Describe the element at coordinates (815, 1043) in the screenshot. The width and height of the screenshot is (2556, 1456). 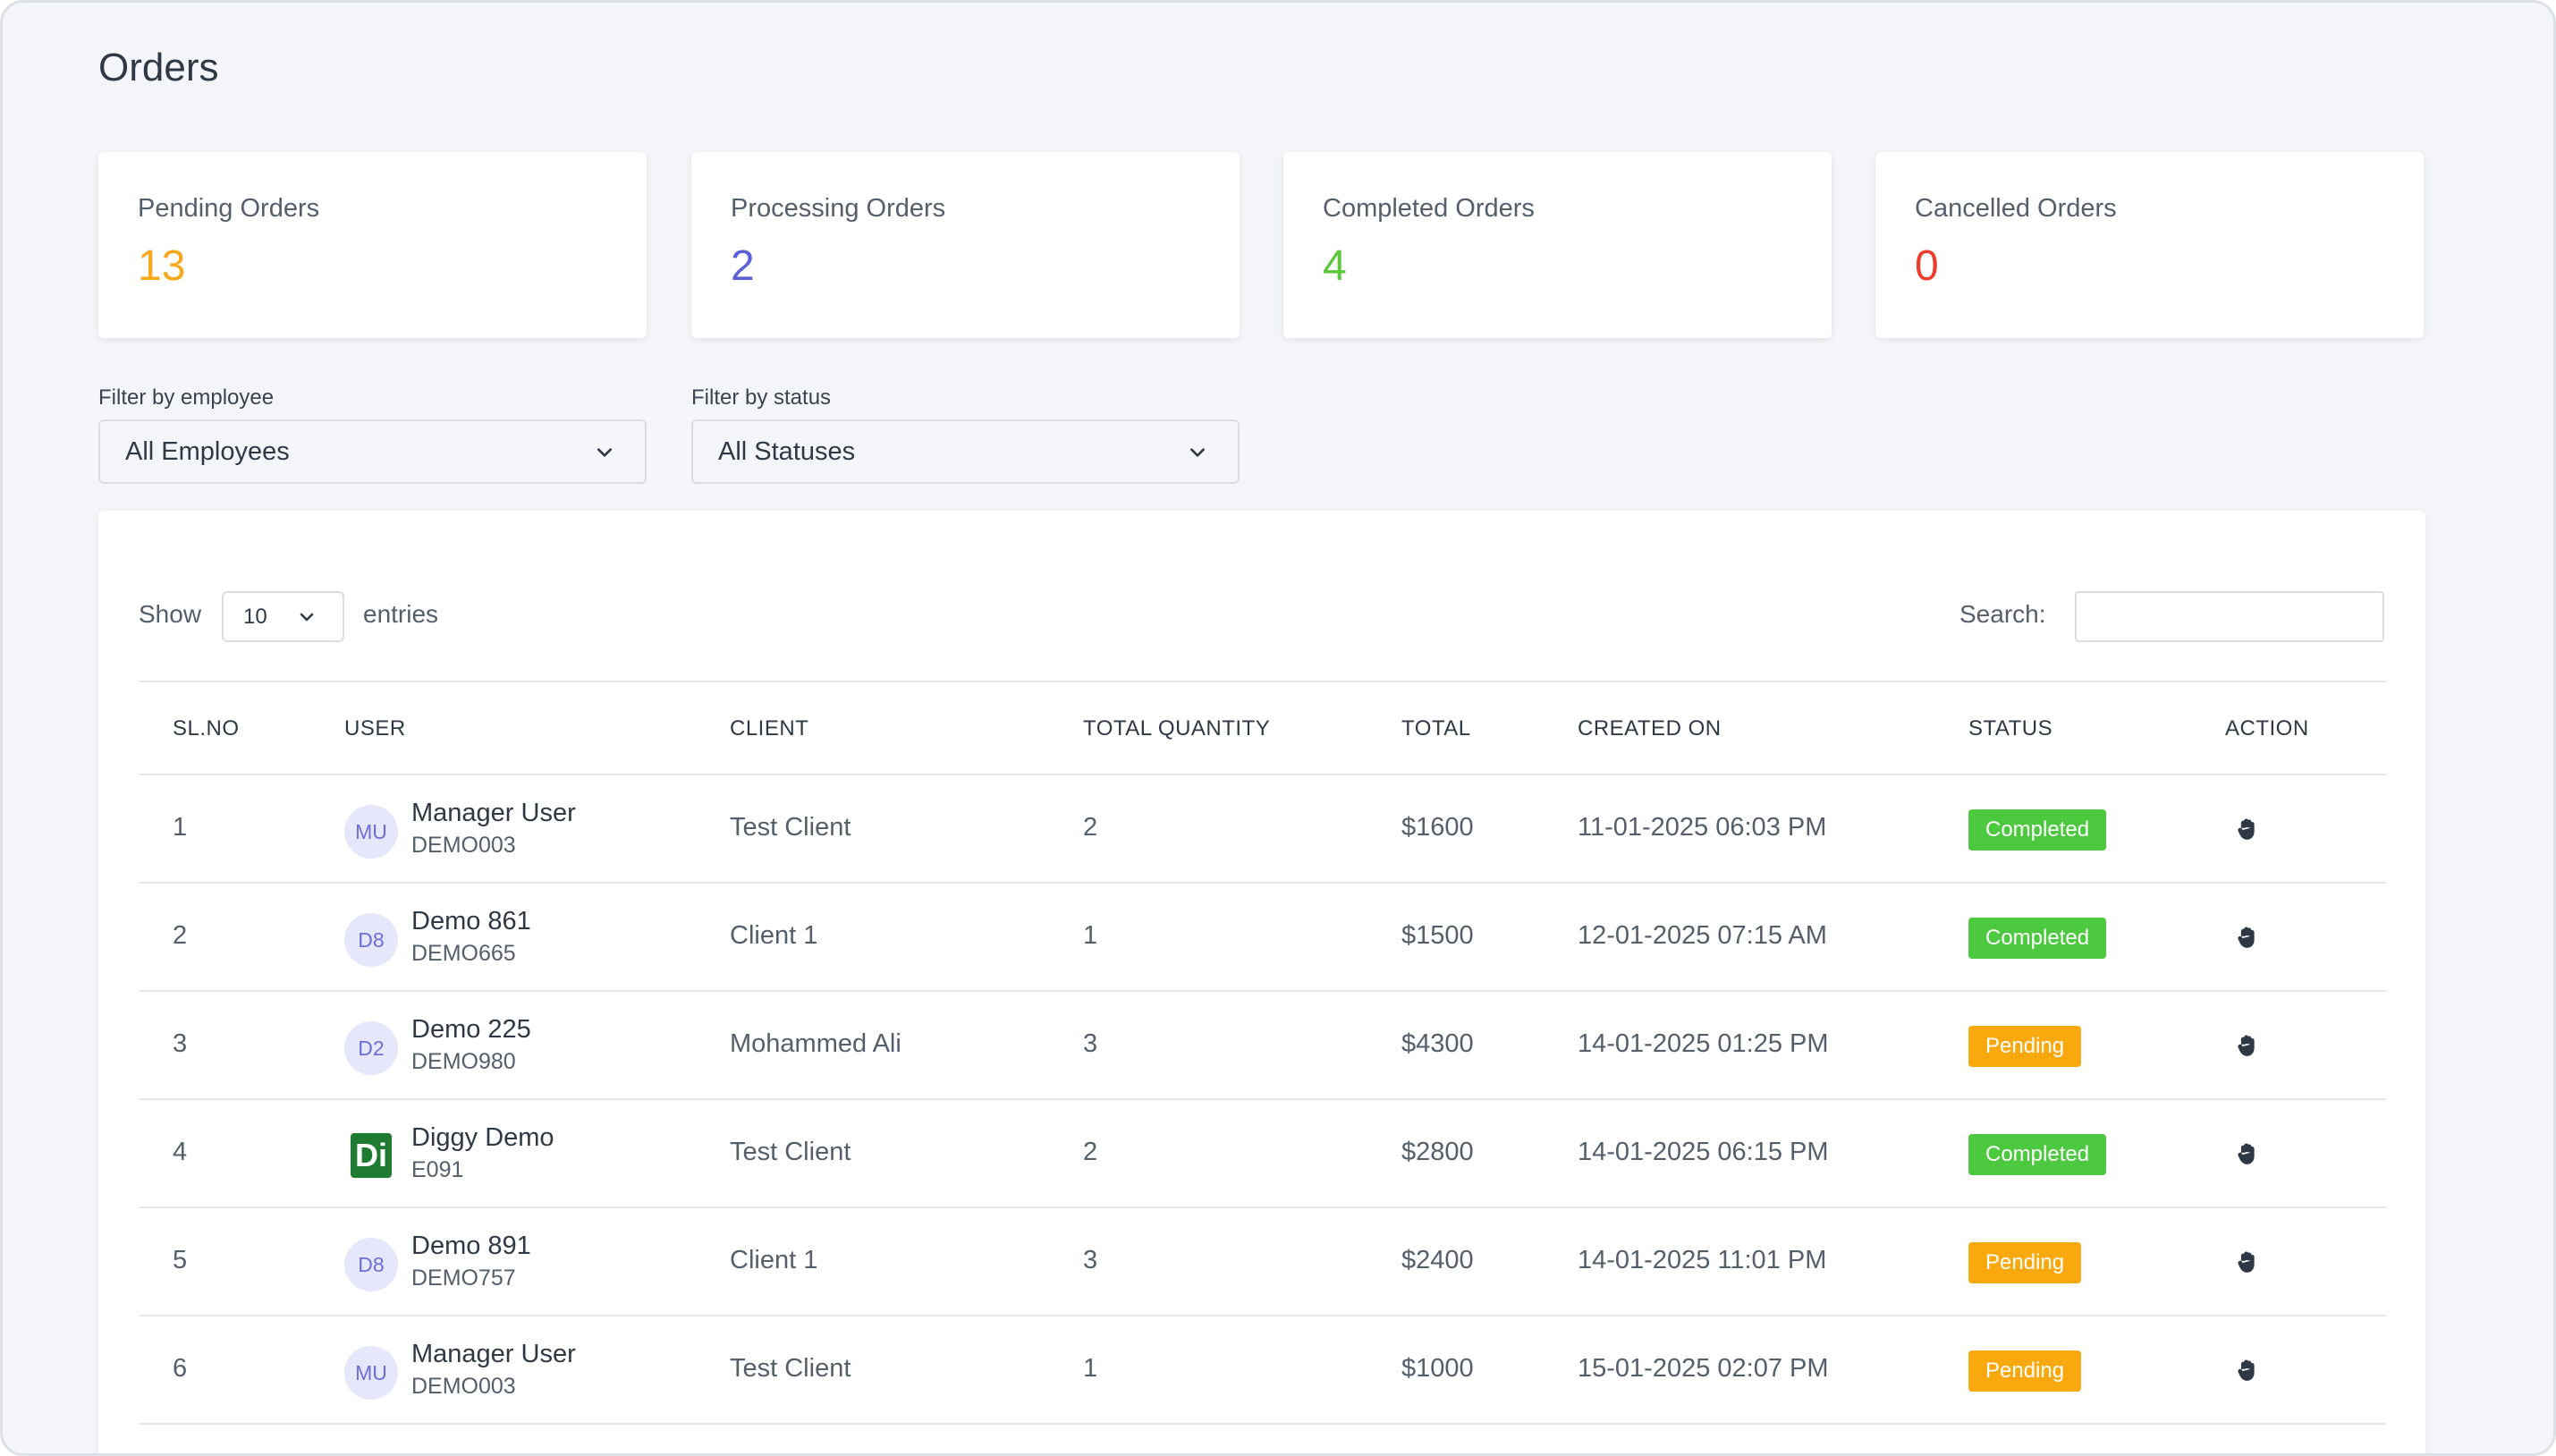
I see `cell-client: Mohammed Ali` at that location.